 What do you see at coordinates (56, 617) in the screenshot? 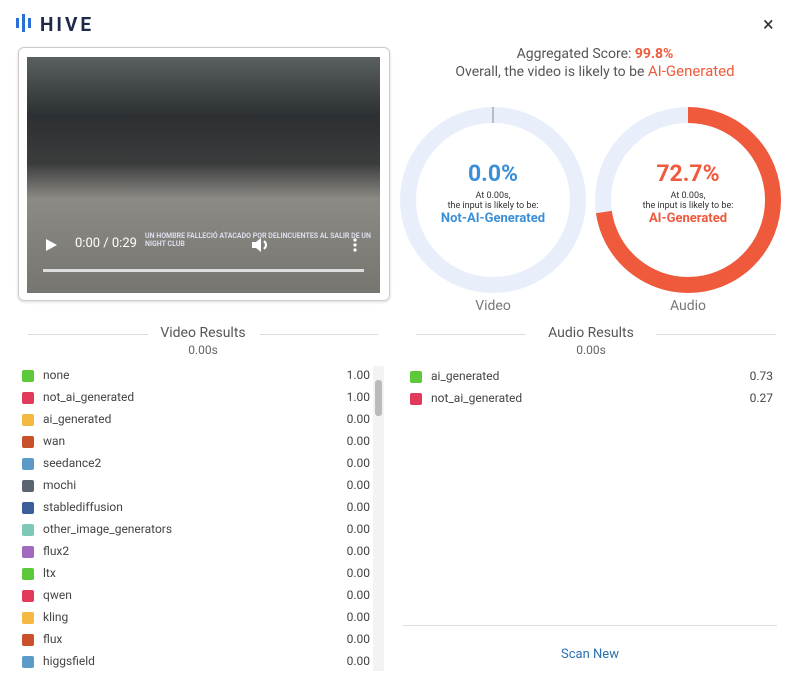
I see `result-label: kling` at bounding box center [56, 617].